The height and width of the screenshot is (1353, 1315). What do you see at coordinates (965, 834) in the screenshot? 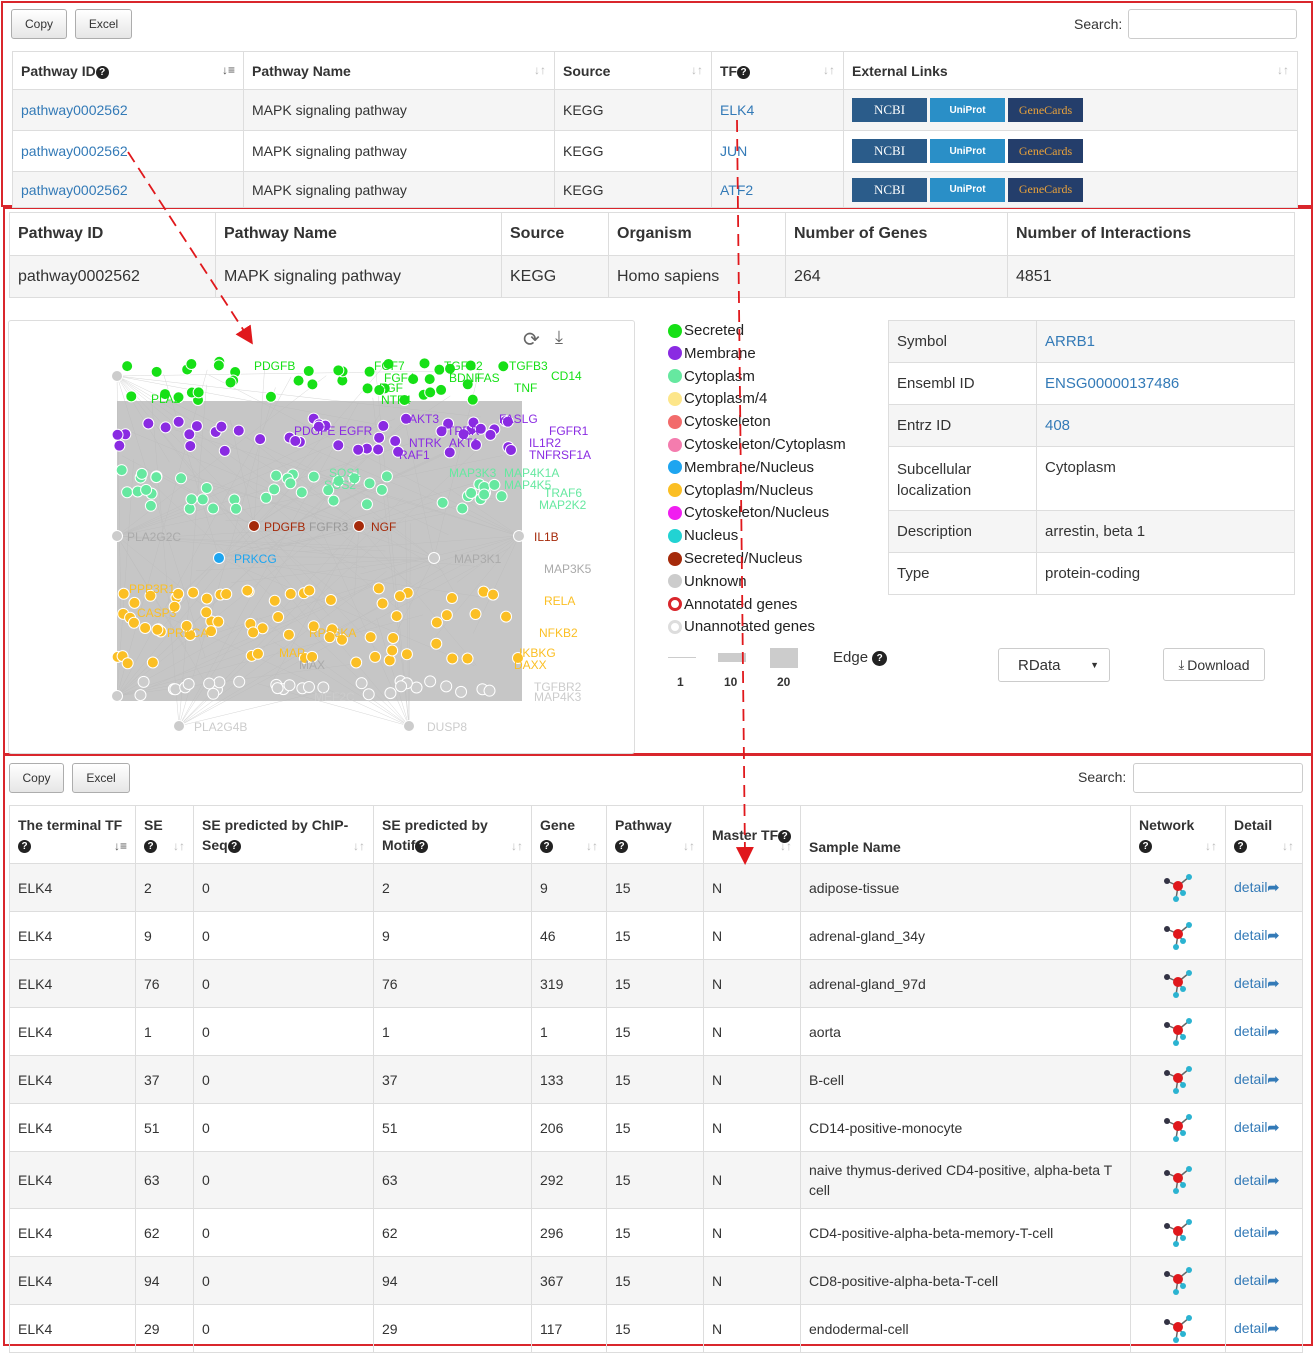
I see `col-sample-name: Sample Name` at bounding box center [965, 834].